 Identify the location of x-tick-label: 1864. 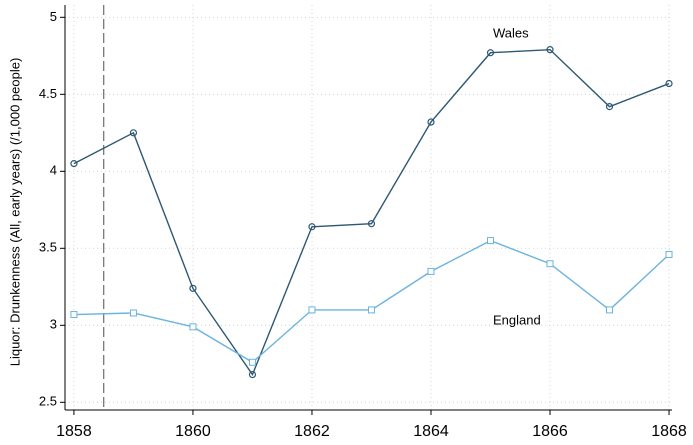
(431, 431).